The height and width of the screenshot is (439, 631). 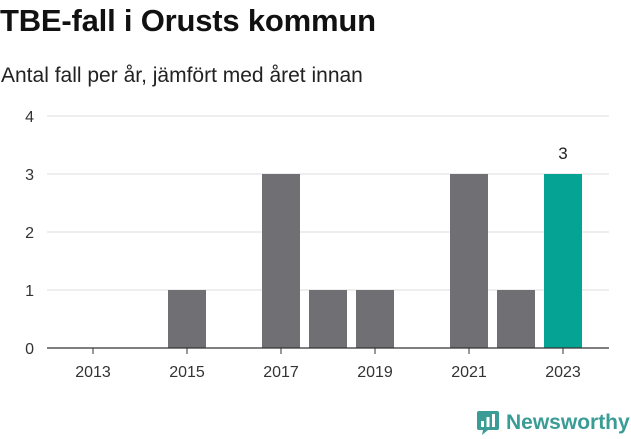 I want to click on y-tick-label: 2, so click(x=29, y=233).